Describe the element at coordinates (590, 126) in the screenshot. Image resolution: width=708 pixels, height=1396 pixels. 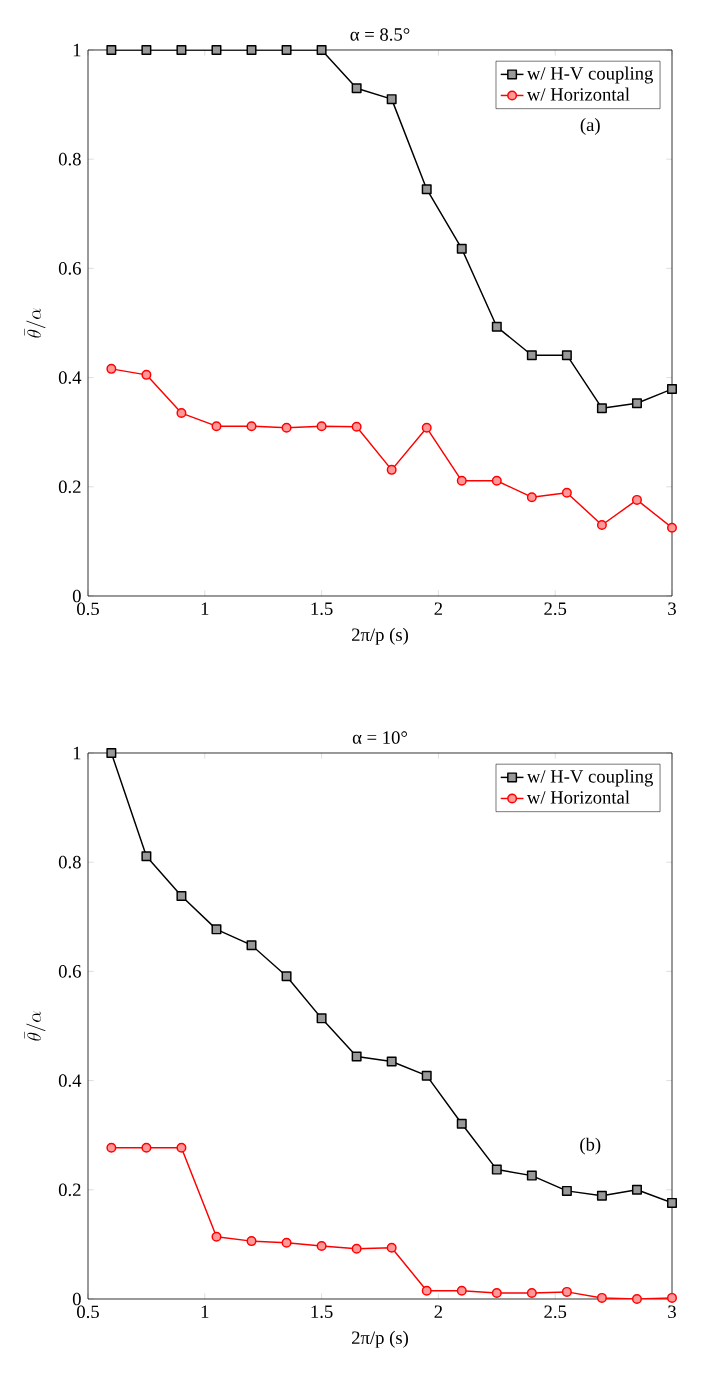
I see `annotation: (a)` at that location.